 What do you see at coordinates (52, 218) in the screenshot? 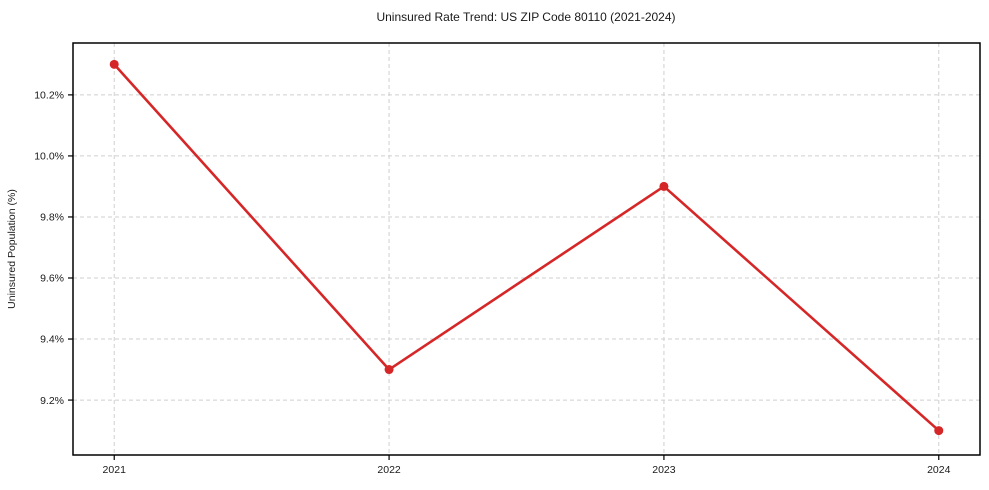
I see `y-tick-label: 9.8%` at bounding box center [52, 218].